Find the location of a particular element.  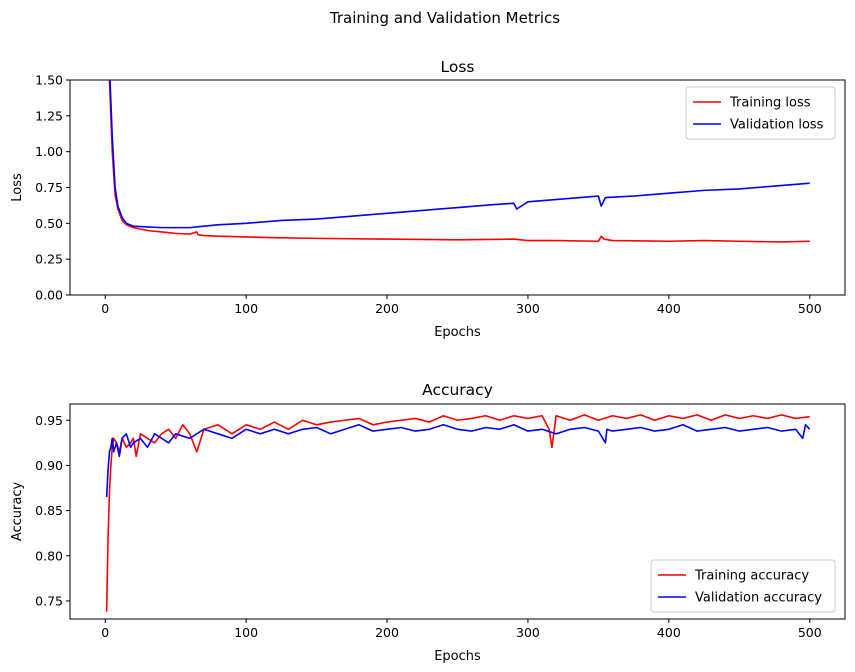

x-tick-label-0-0: 0 is located at coordinates (105, 308).